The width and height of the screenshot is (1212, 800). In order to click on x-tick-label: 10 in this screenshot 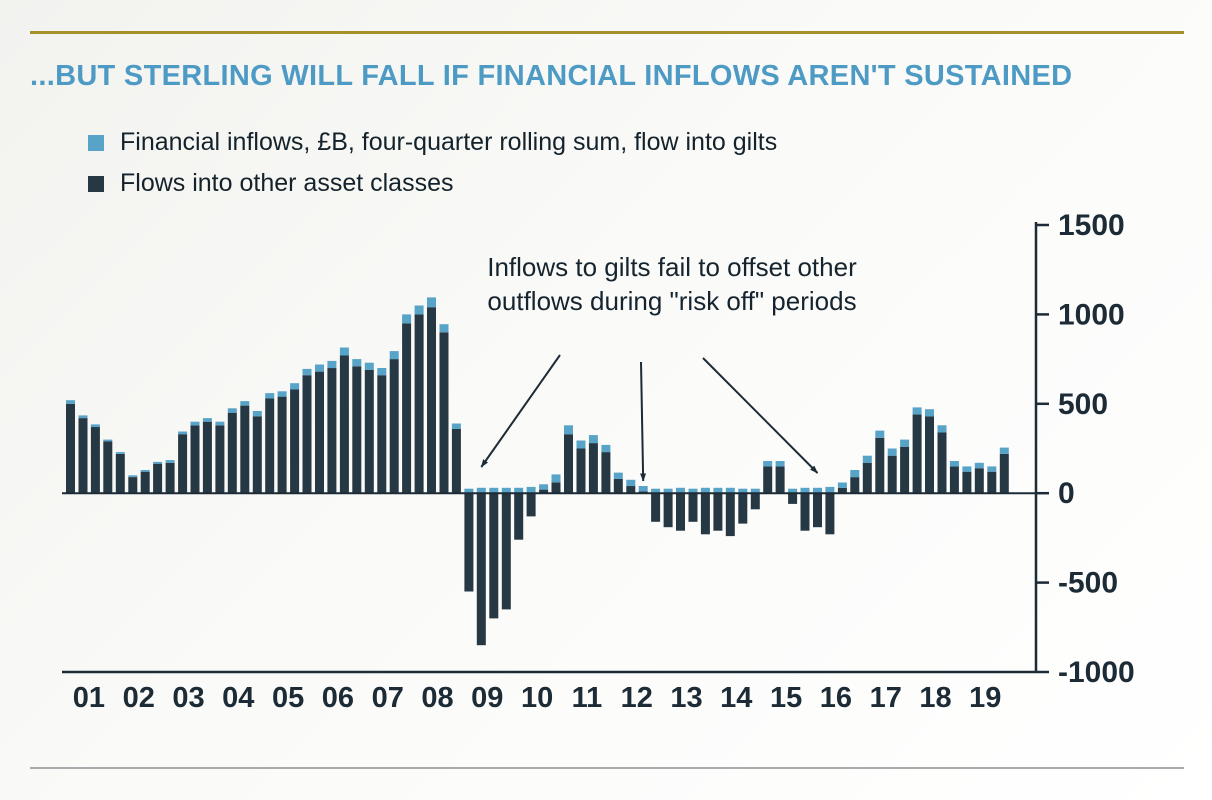, I will do `click(537, 698)`.